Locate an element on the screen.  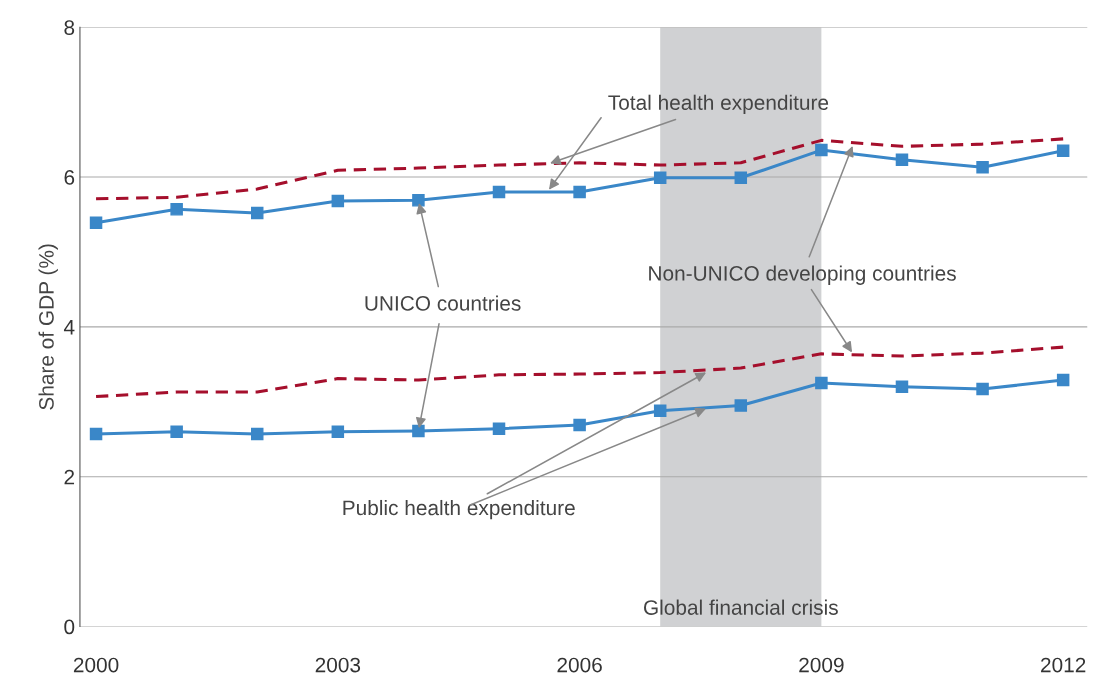
x-tick-label: 2000 is located at coordinates (96, 665).